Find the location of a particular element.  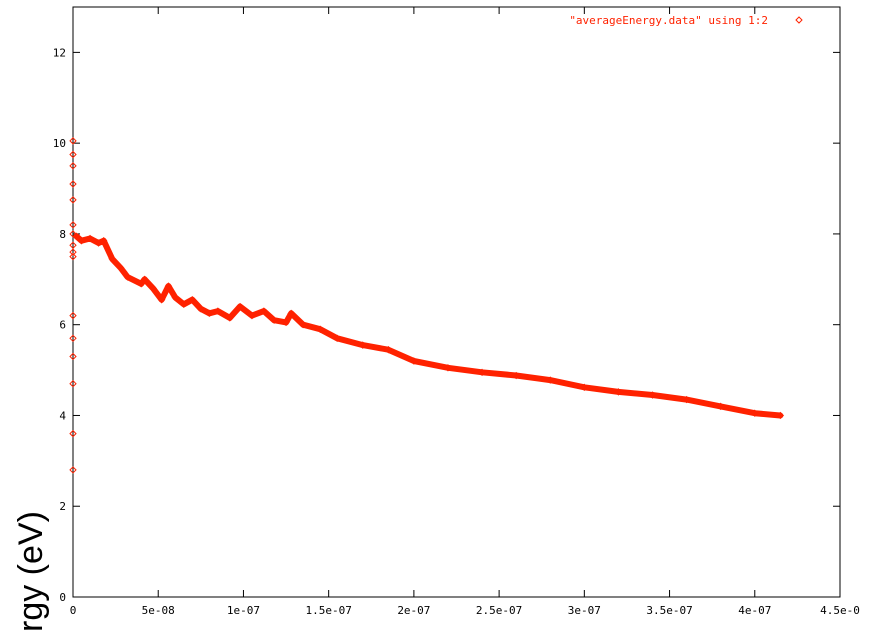

x-tick-label: 4.5e-0 is located at coordinates (840, 610).